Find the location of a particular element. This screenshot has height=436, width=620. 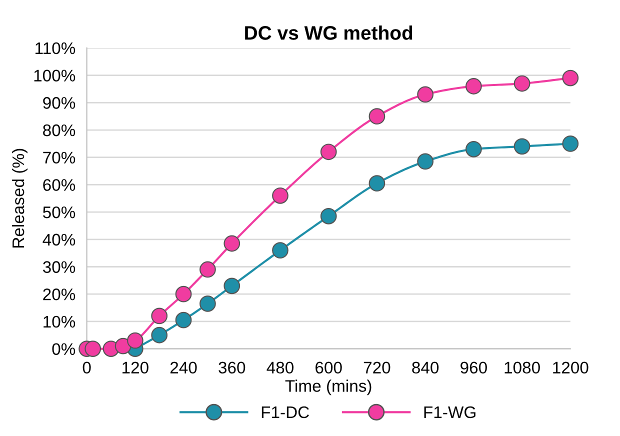

x-tick-label: 600 is located at coordinates (329, 368).